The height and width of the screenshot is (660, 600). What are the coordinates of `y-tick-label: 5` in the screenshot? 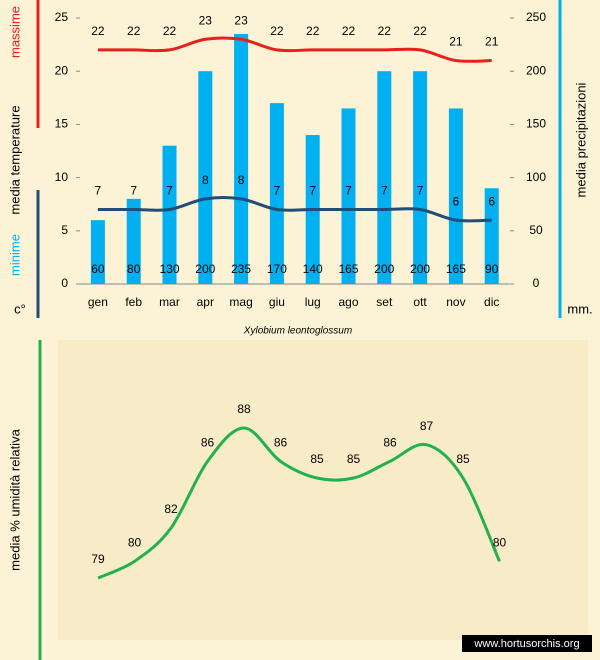 It's located at (64, 230).